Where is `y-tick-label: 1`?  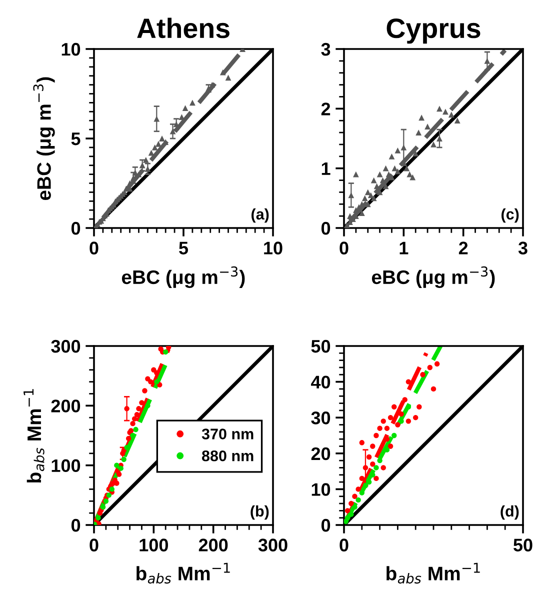
y-tick-label: 1 is located at coordinates (326, 168).